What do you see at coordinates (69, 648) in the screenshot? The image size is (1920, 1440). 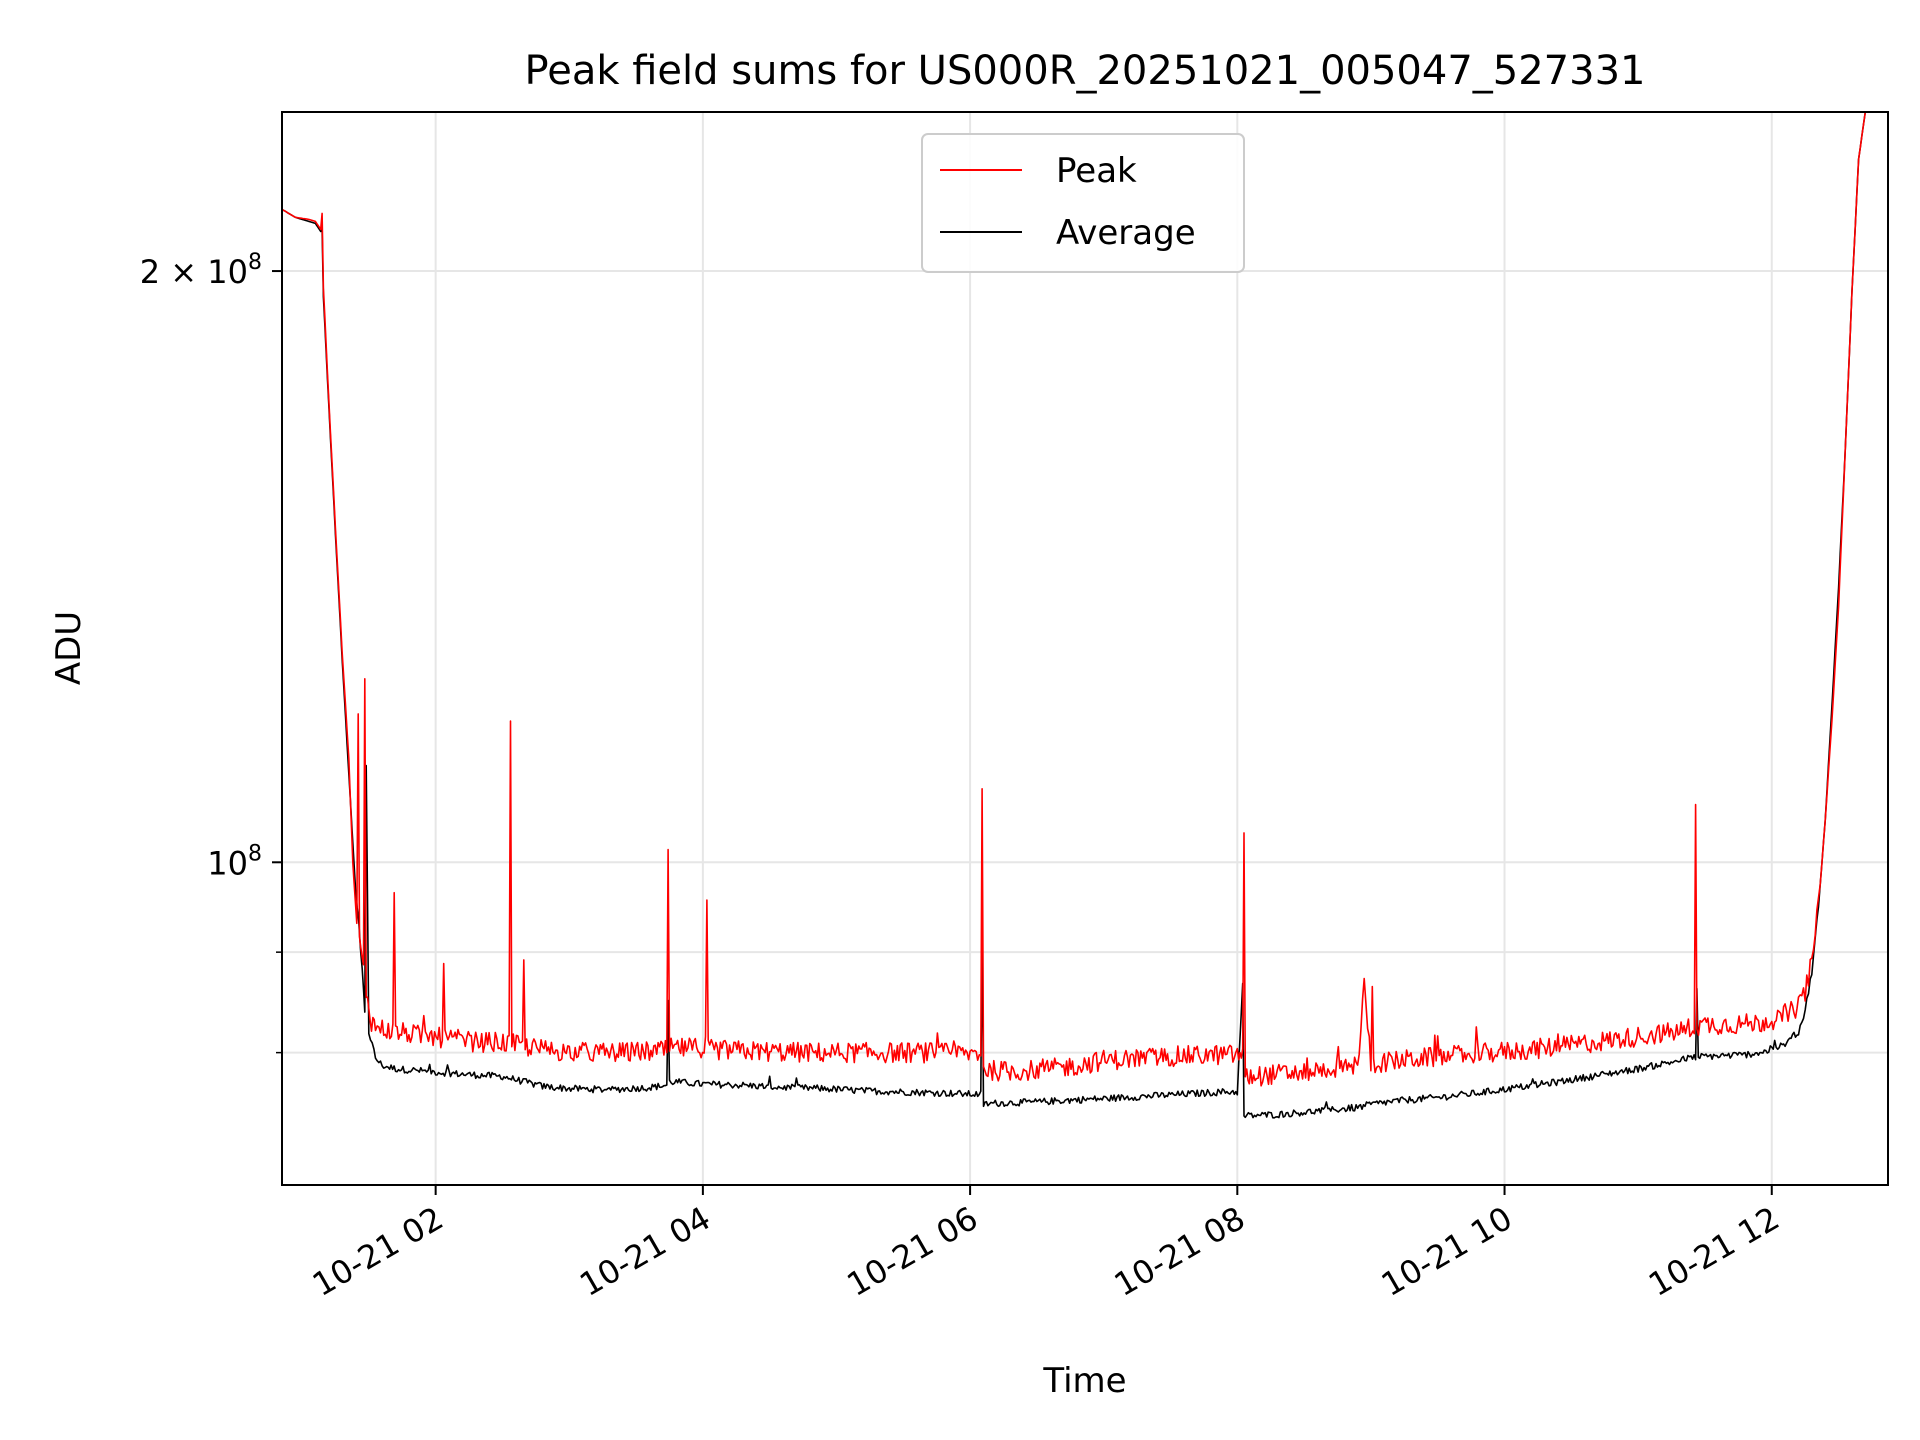 I see `y-axis-label: ADU` at bounding box center [69, 648].